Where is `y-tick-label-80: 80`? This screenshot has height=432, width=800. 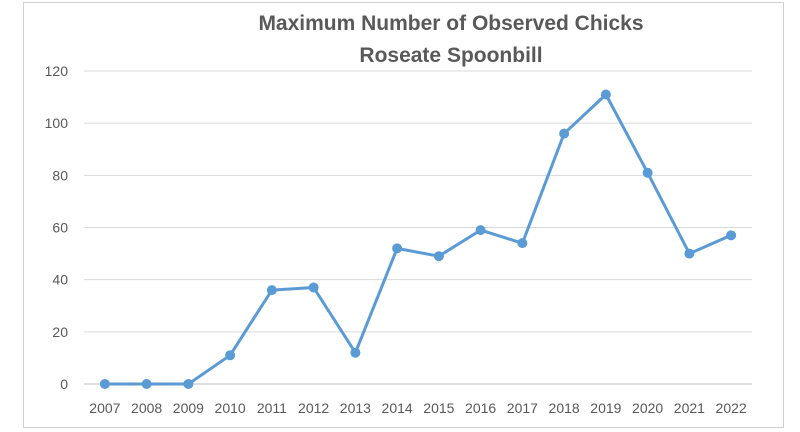
y-tick-label-80: 80 is located at coordinates (60, 175).